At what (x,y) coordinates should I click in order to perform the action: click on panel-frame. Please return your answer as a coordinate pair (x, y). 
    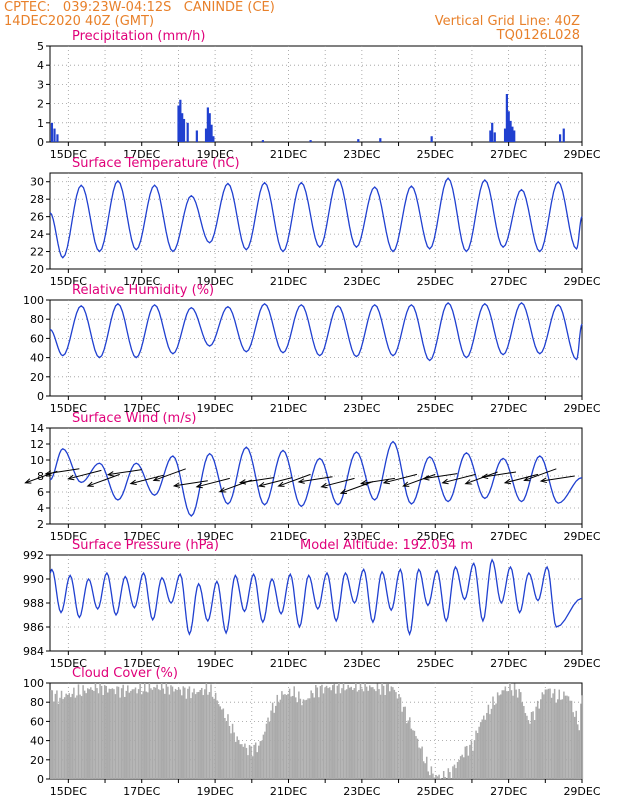
    Looking at the image, I should click on (316, 221).